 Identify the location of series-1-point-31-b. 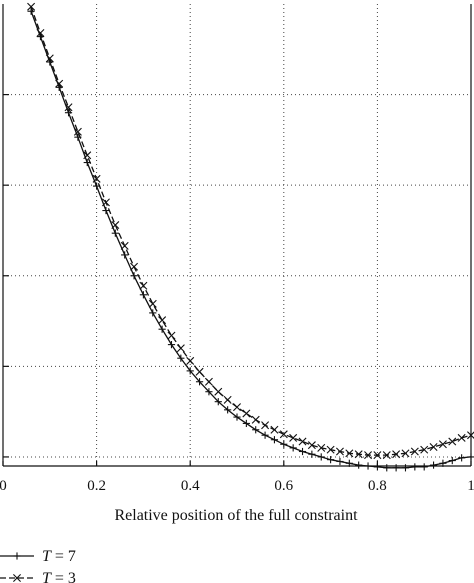
(321, 447).